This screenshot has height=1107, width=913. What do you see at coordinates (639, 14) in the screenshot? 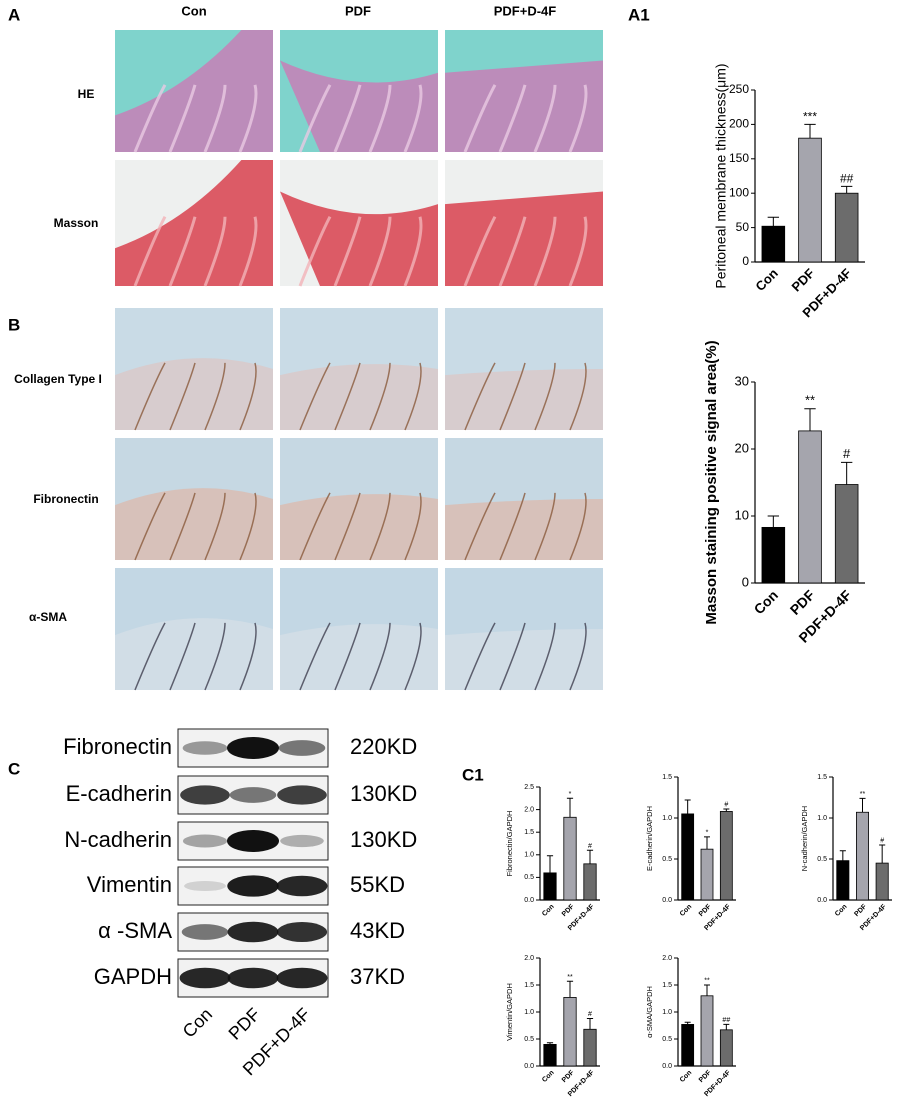
I see `panel-label: A1` at bounding box center [639, 14].